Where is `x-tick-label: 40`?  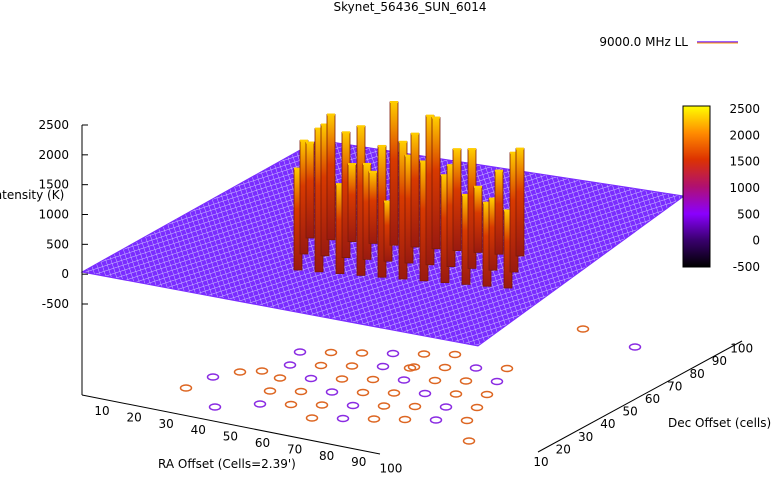 x-tick-label: 40 is located at coordinates (198, 430).